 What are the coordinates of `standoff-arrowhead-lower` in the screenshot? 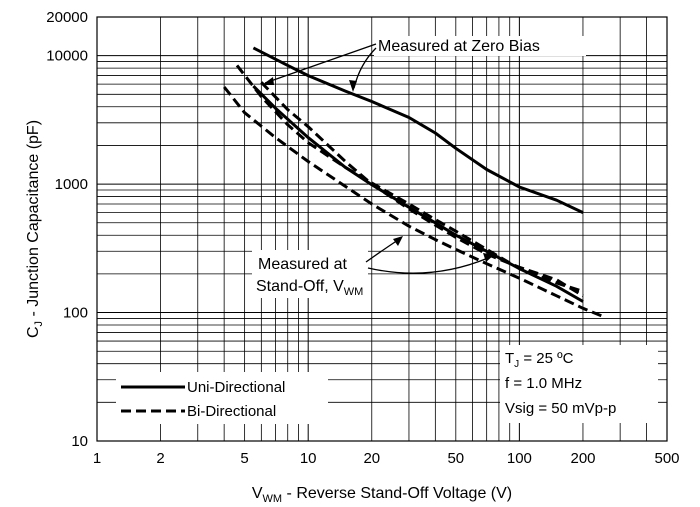 It's located at (488, 257).